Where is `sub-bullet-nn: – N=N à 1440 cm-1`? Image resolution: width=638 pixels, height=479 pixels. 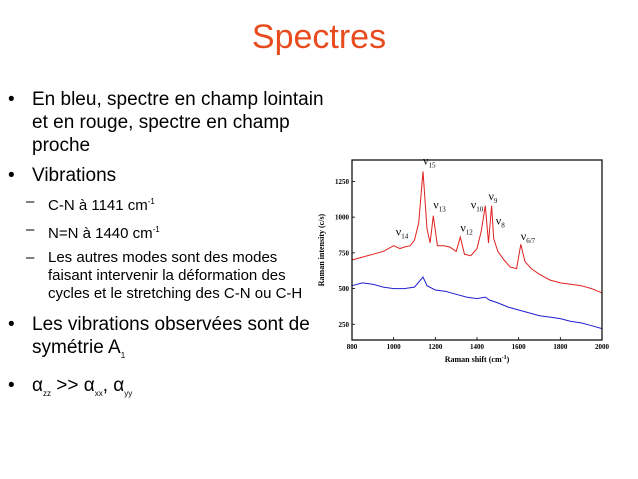 sub-bullet-nn: – N=N à 1440 cm-1 is located at coordinates (168, 232).